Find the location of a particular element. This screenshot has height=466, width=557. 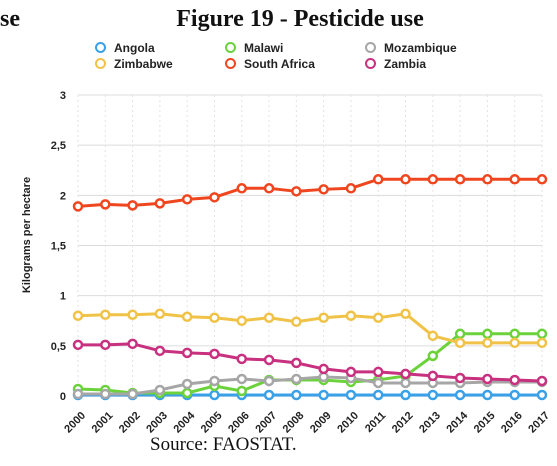

legend-label-malawi: Malawi is located at coordinates (264, 47).